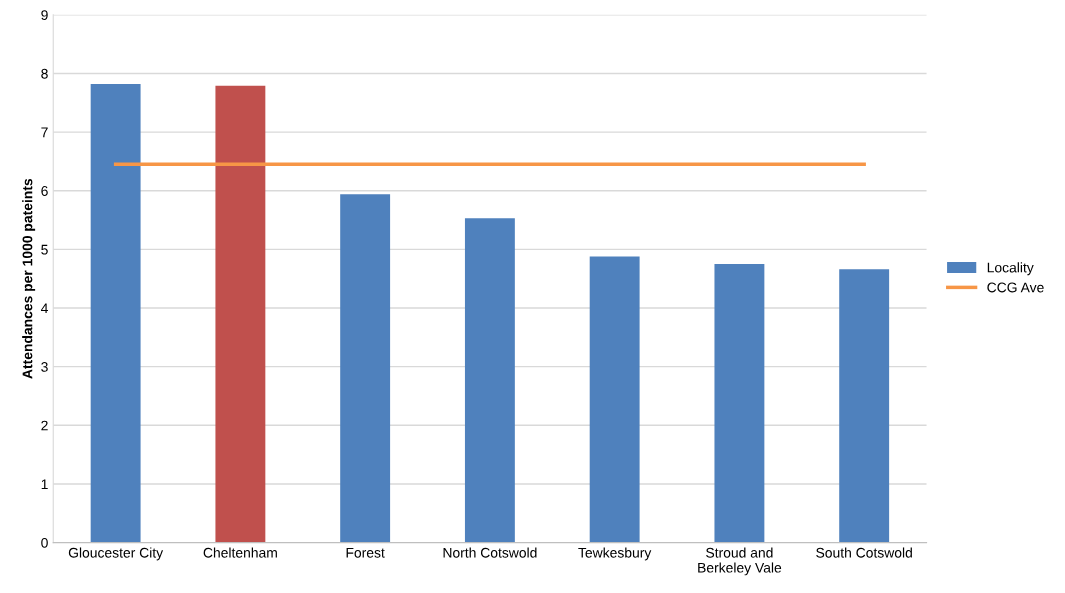  What do you see at coordinates (1010, 269) in the screenshot?
I see `legend-label: Locality` at bounding box center [1010, 269].